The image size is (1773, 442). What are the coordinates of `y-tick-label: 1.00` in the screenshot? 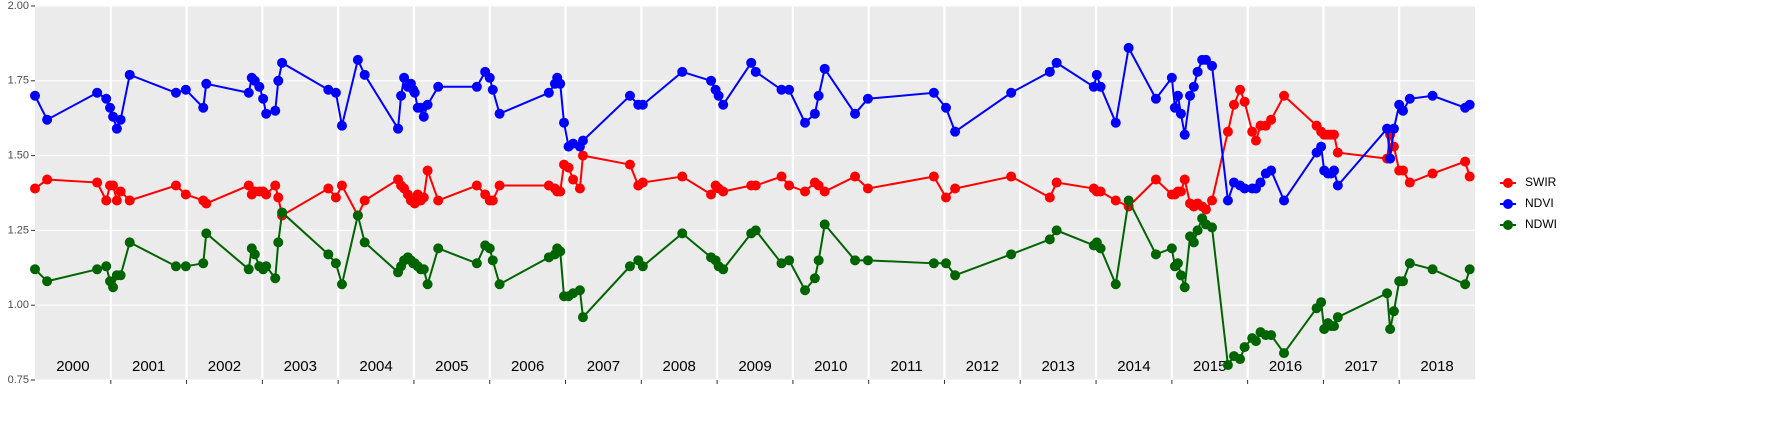 It's located at (18, 305).